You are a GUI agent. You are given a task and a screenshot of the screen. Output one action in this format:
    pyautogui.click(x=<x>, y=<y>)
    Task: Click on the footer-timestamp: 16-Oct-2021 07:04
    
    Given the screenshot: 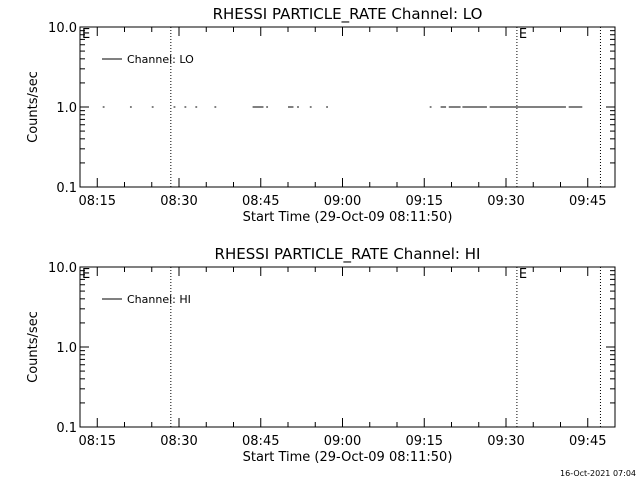 What is the action you would take?
    pyautogui.click(x=598, y=473)
    